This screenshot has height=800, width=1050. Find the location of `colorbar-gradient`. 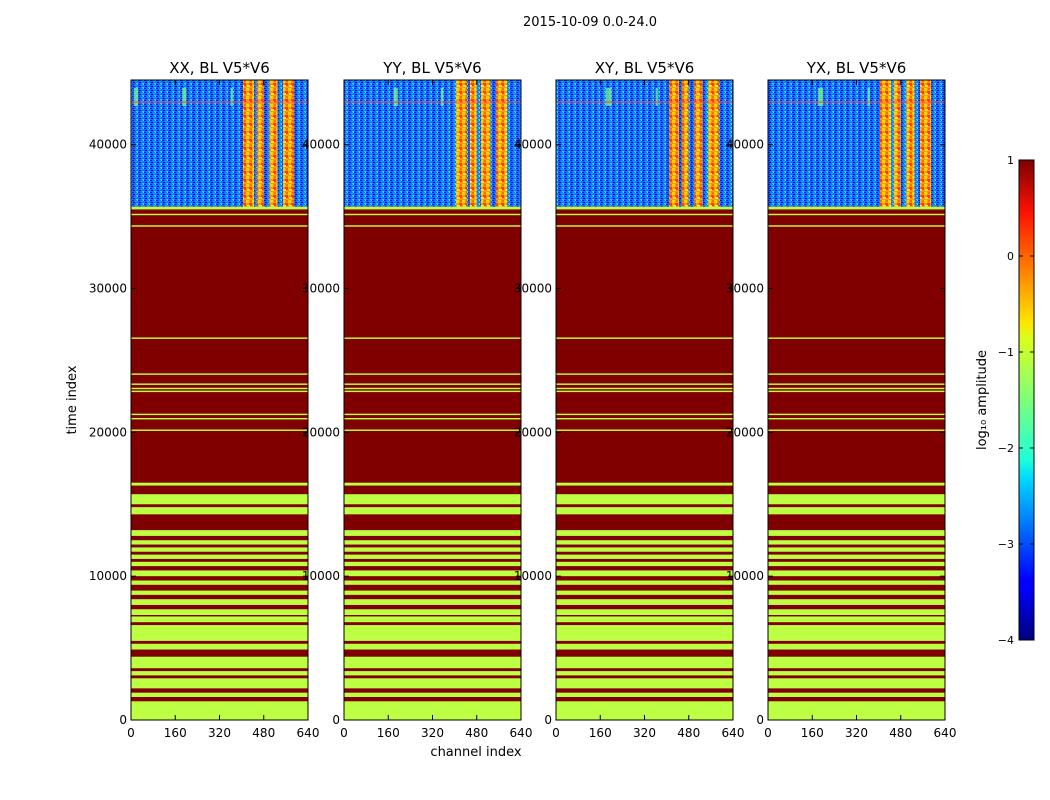

colorbar-gradient is located at coordinates (1026, 400).